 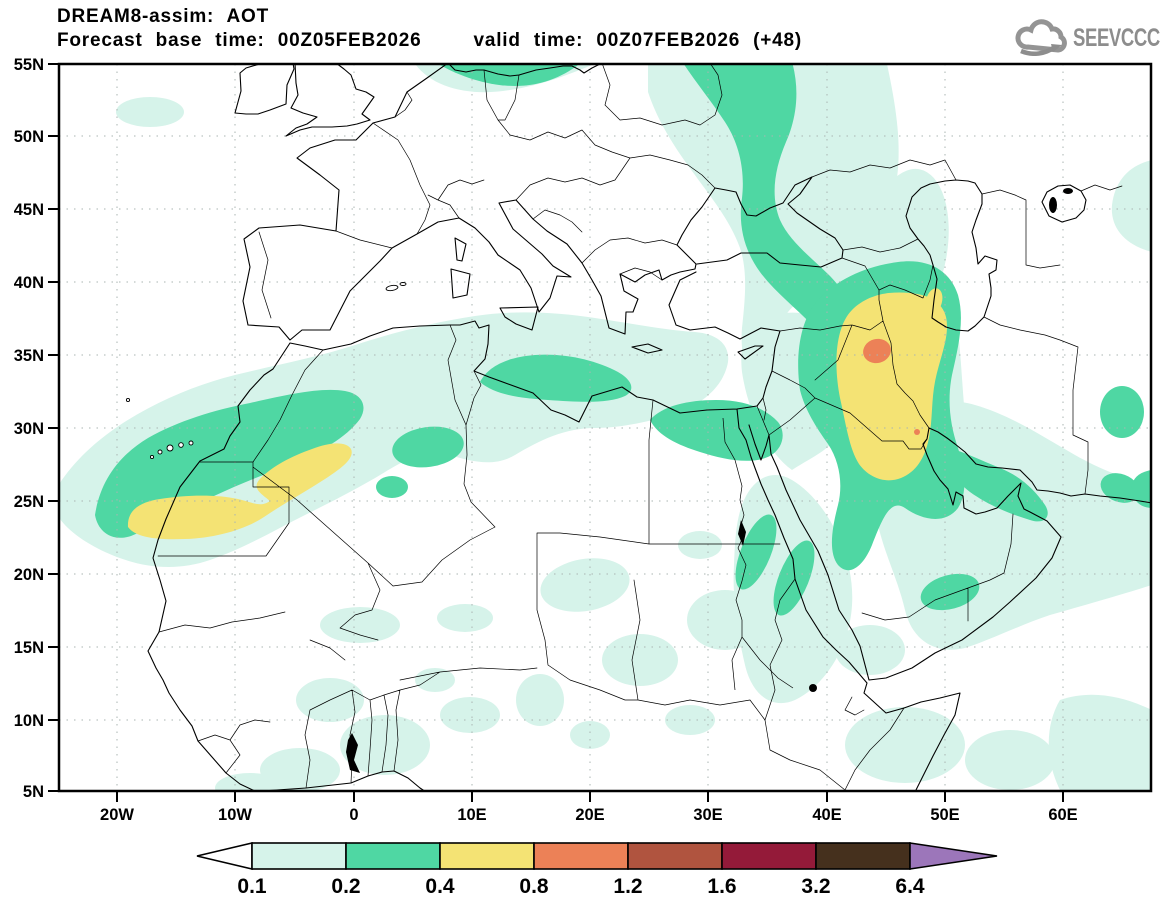 What do you see at coordinates (534, 886) in the screenshot?
I see `colorbar-label: 0.8` at bounding box center [534, 886].